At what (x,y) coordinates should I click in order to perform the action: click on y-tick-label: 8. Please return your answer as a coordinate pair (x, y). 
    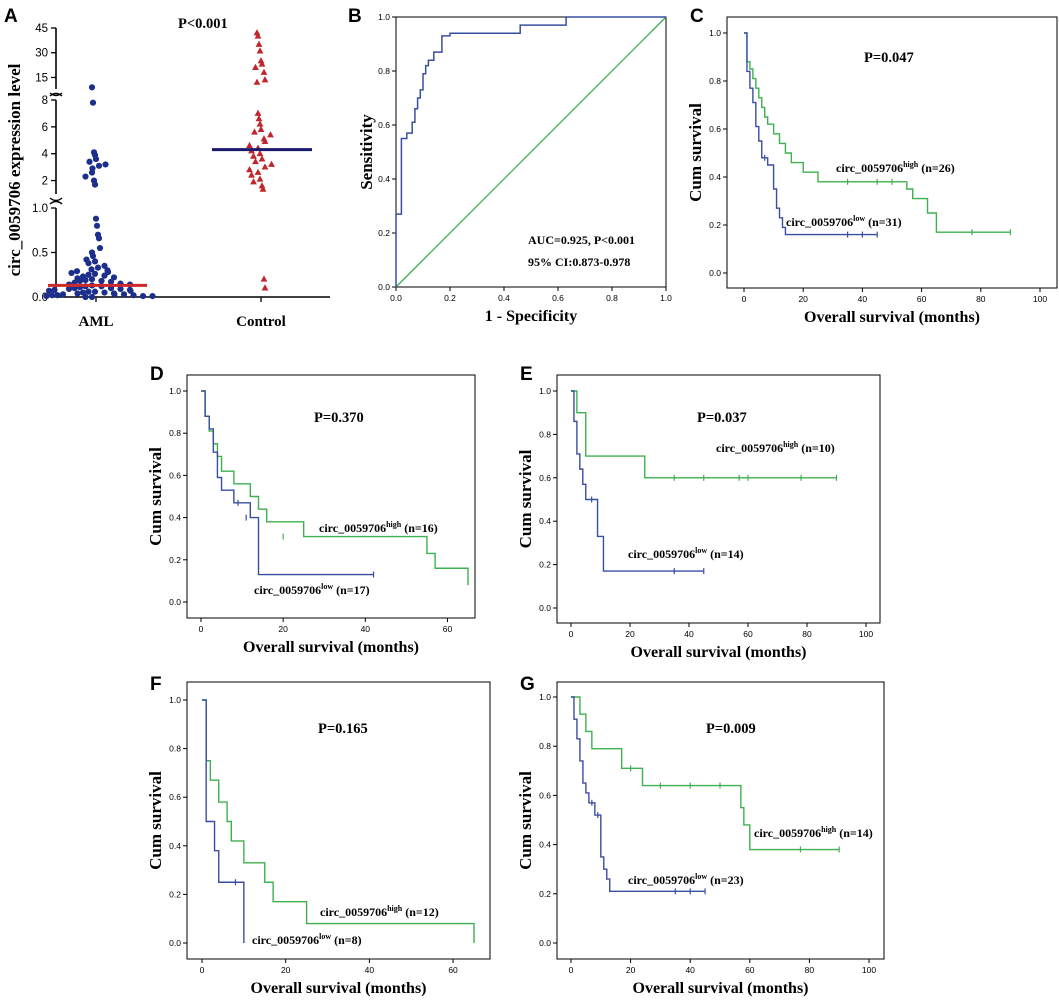
    Looking at the image, I should click on (45, 101).